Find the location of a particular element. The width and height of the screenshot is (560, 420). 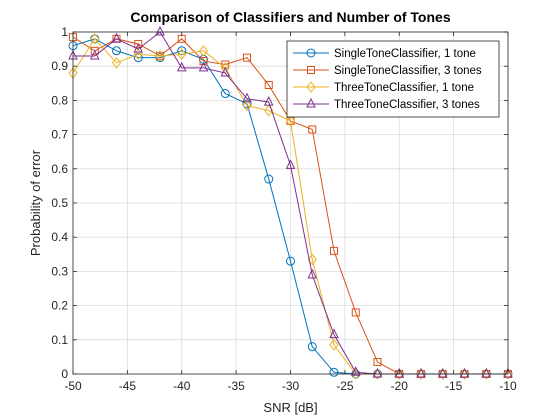

y-tick-label: 0.3 is located at coordinates (59, 271).